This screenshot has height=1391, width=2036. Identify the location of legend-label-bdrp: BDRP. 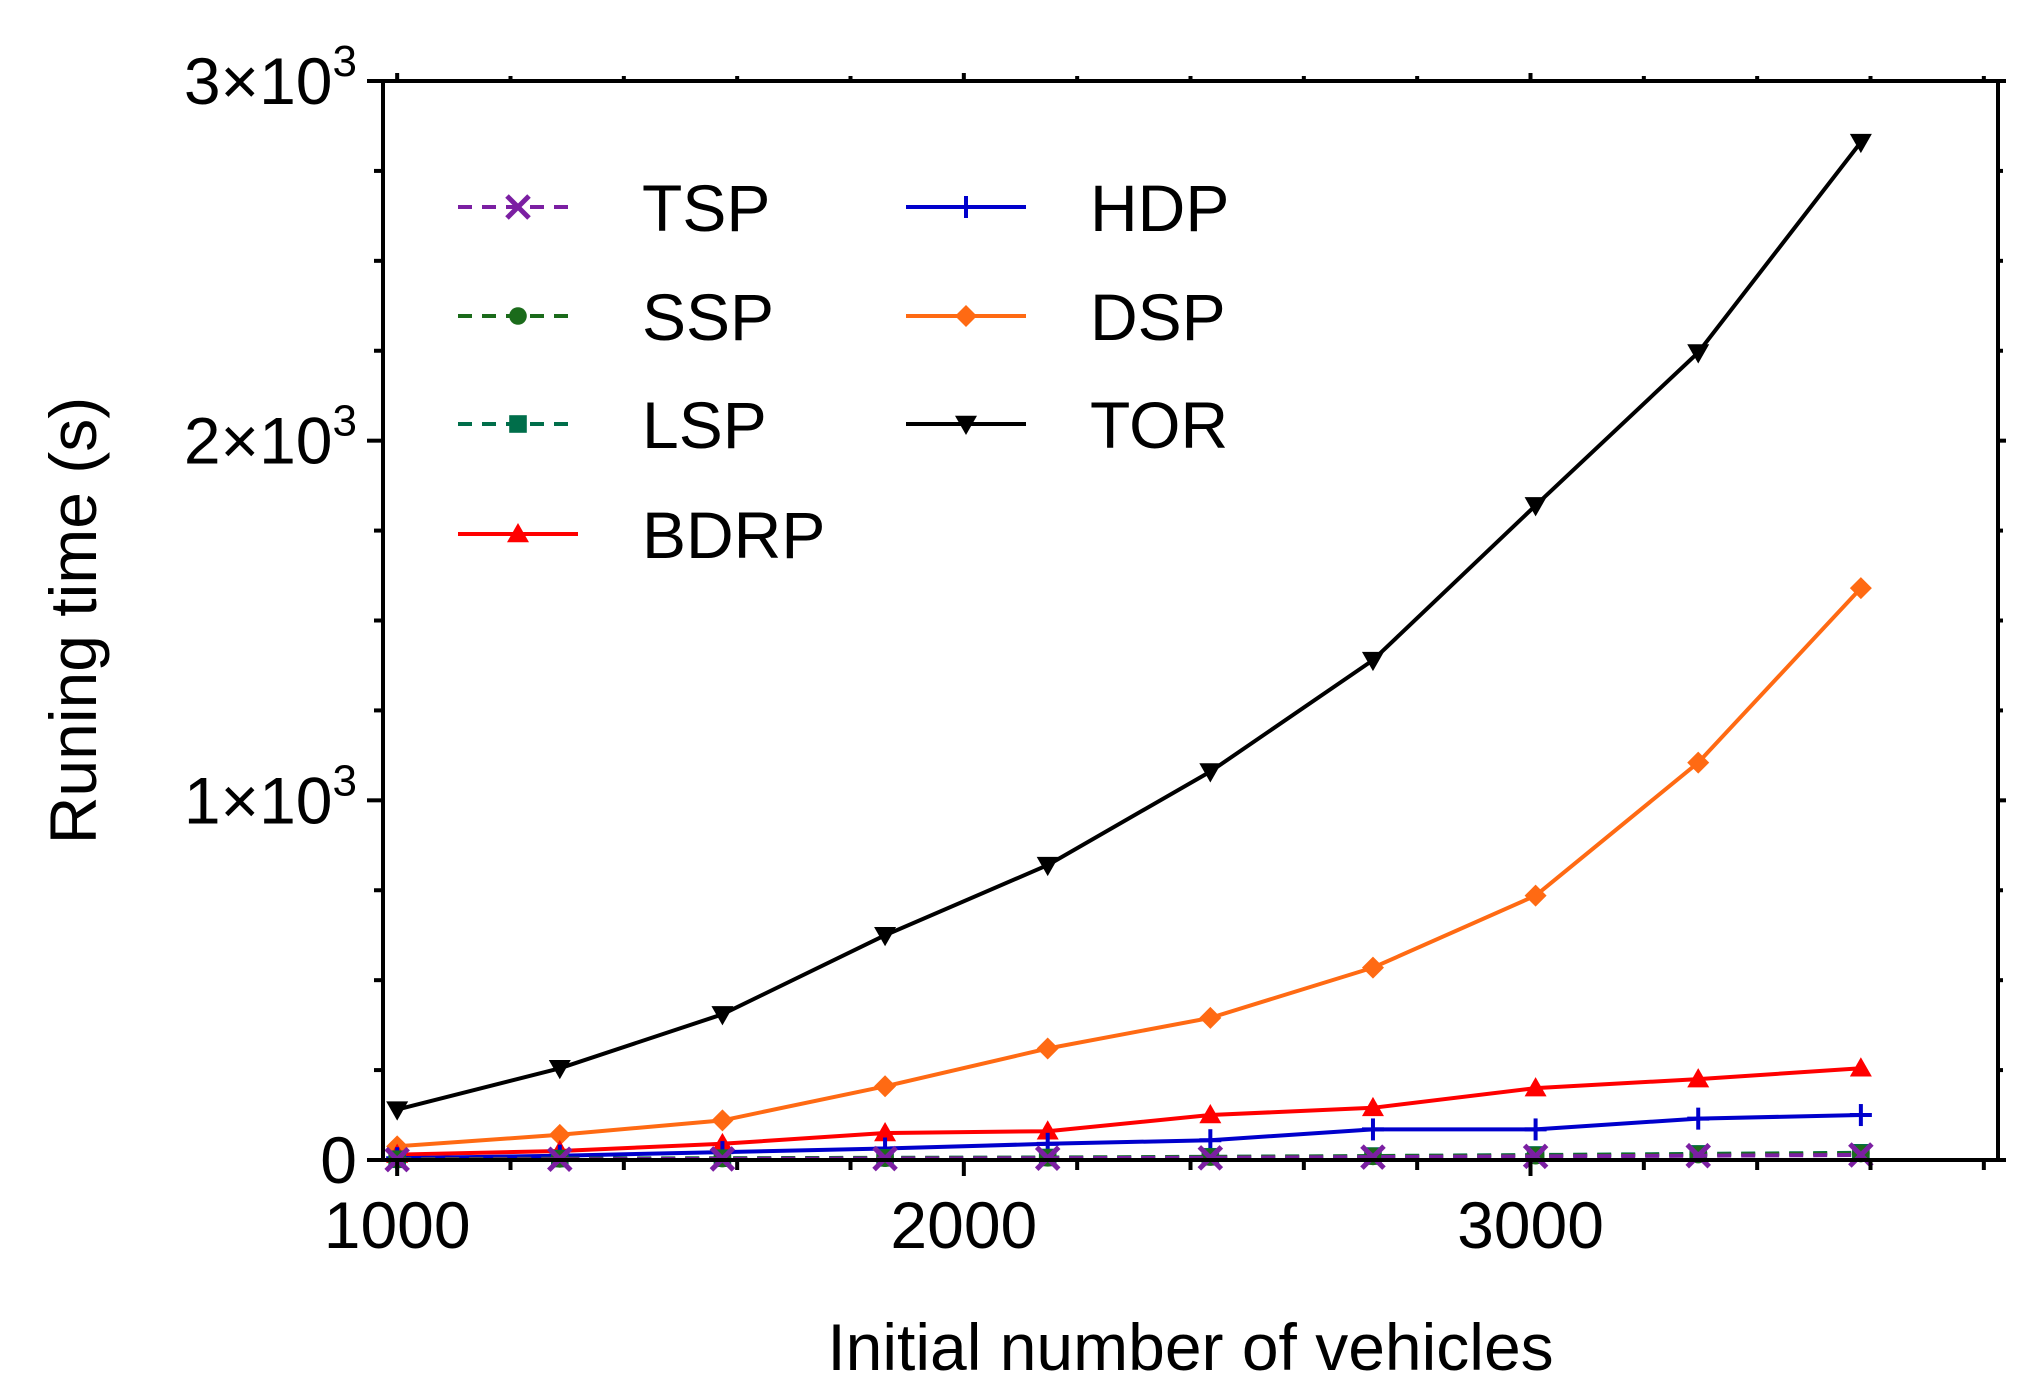
(733, 535).